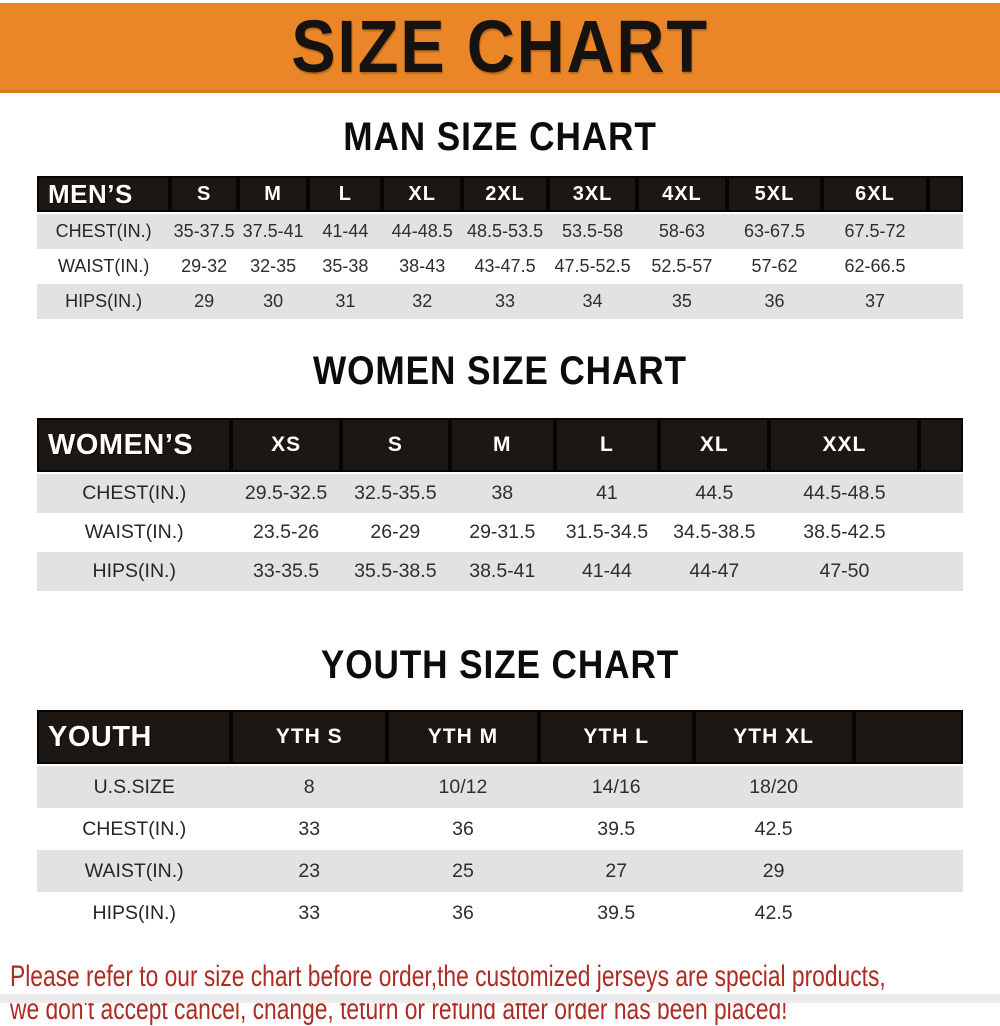 This screenshot has height=1026, width=1000. I want to click on youth-value-1-3: 42.5, so click(773, 828).